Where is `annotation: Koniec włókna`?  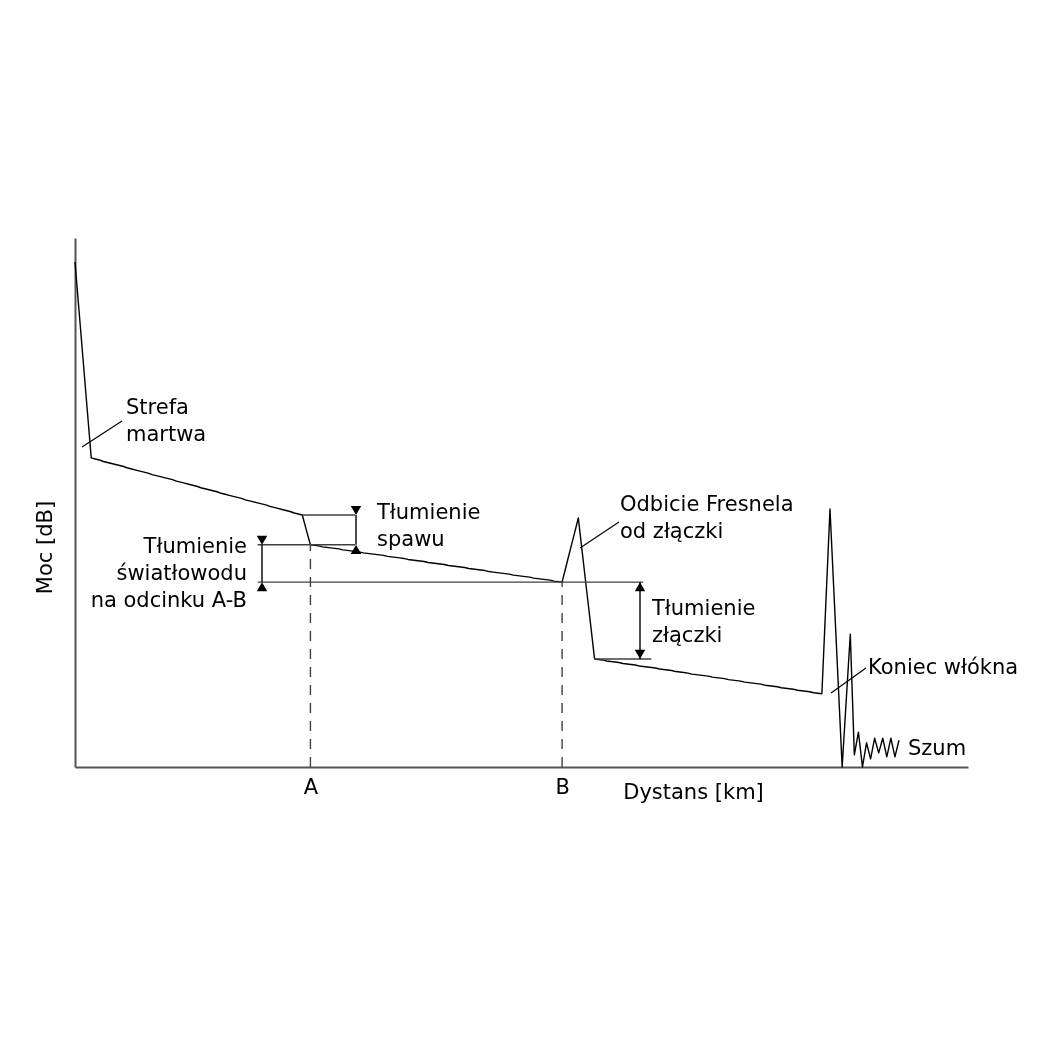 annotation: Koniec włókna is located at coordinates (943, 667).